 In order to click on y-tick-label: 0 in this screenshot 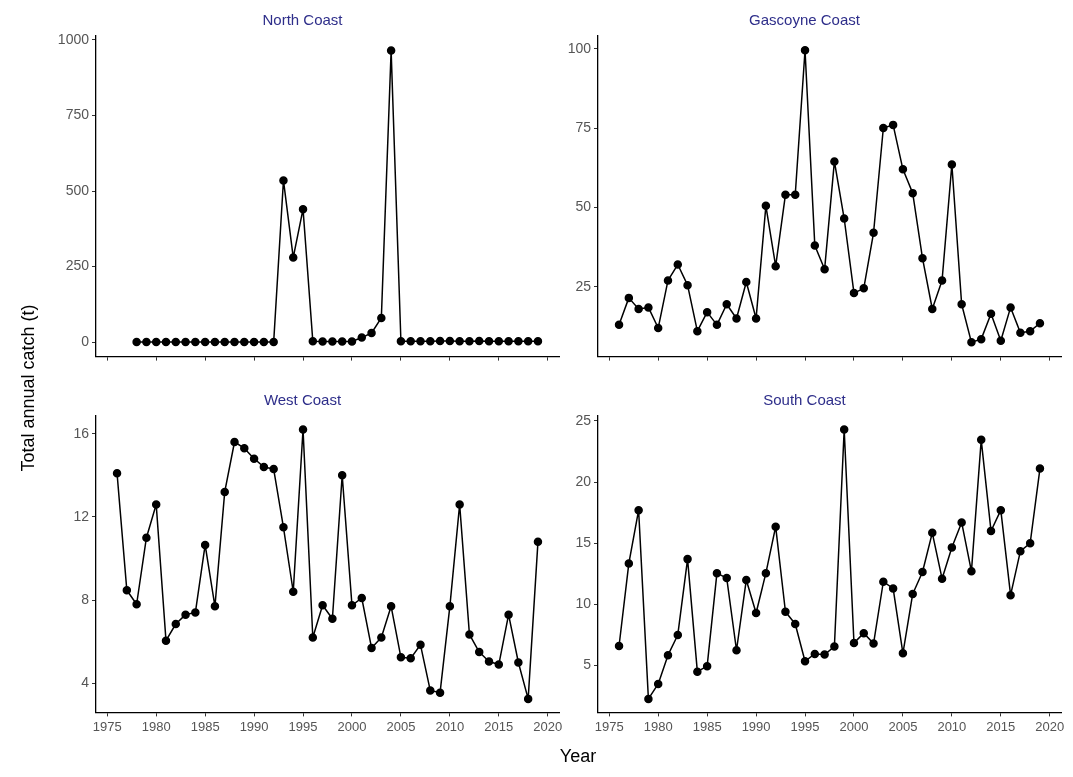, I will do `click(85, 340)`.